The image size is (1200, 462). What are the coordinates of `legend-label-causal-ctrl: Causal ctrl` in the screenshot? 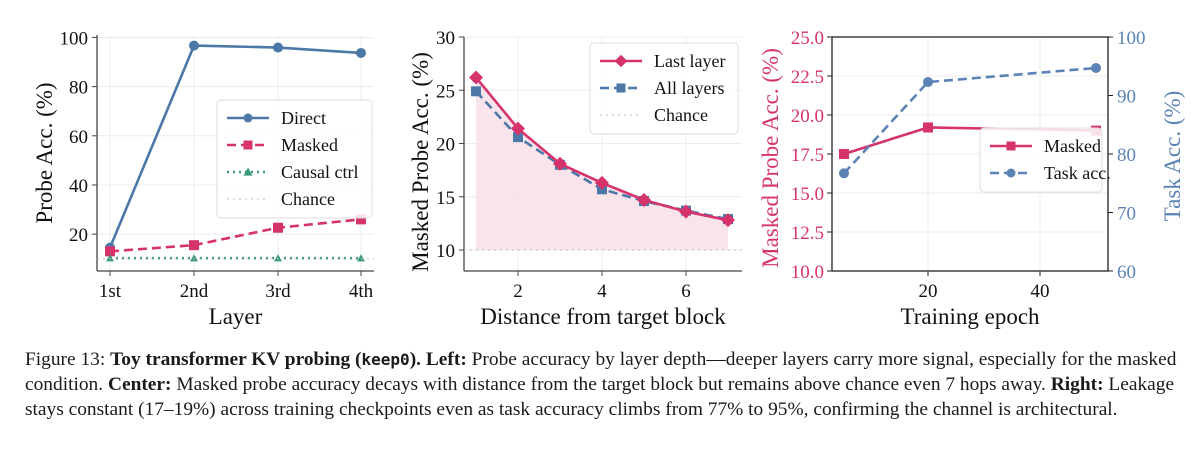 It's located at (319, 172).